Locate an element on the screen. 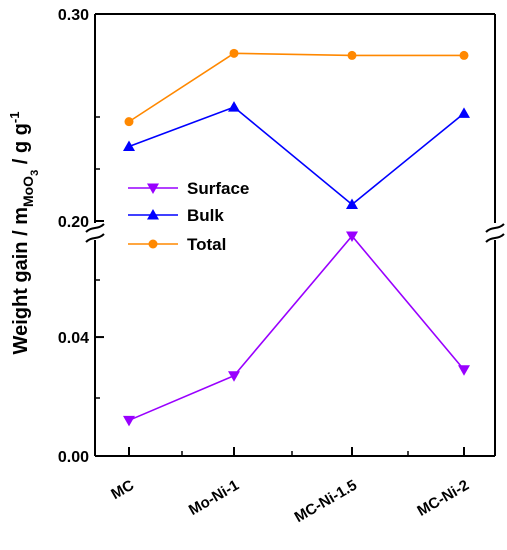  legend-marker-bulk is located at coordinates (153, 214).